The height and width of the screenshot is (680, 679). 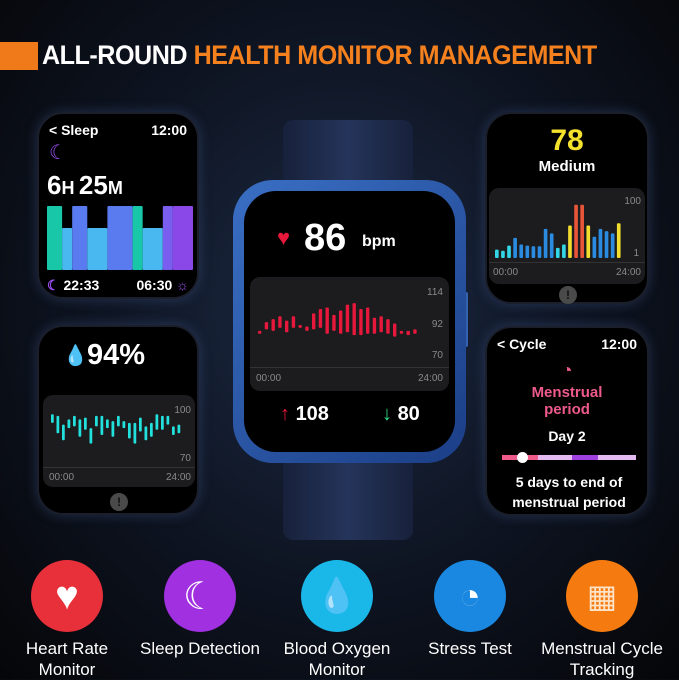 I want to click on feature-sleep: ☾ Sleep Detection, so click(x=200, y=609).